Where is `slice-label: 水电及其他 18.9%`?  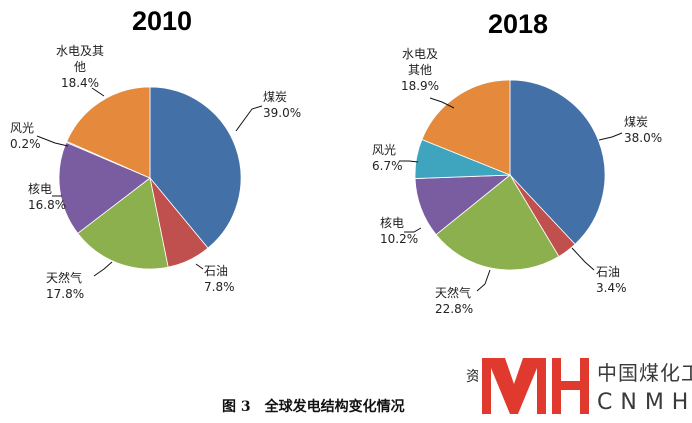 slice-label: 水电及其他 18.9% is located at coordinates (420, 70).